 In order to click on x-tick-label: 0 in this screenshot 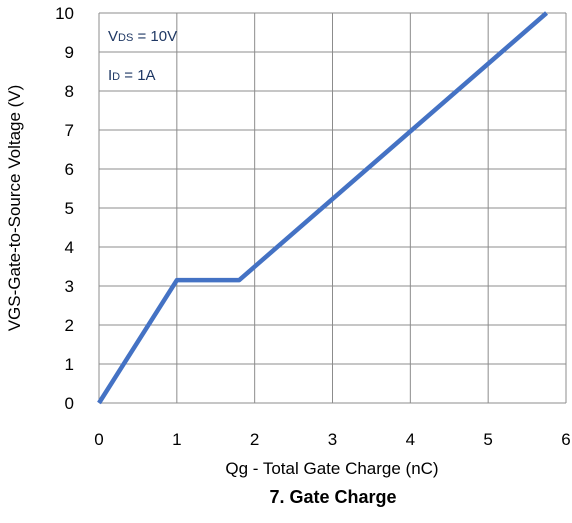, I will do `click(98, 439)`.